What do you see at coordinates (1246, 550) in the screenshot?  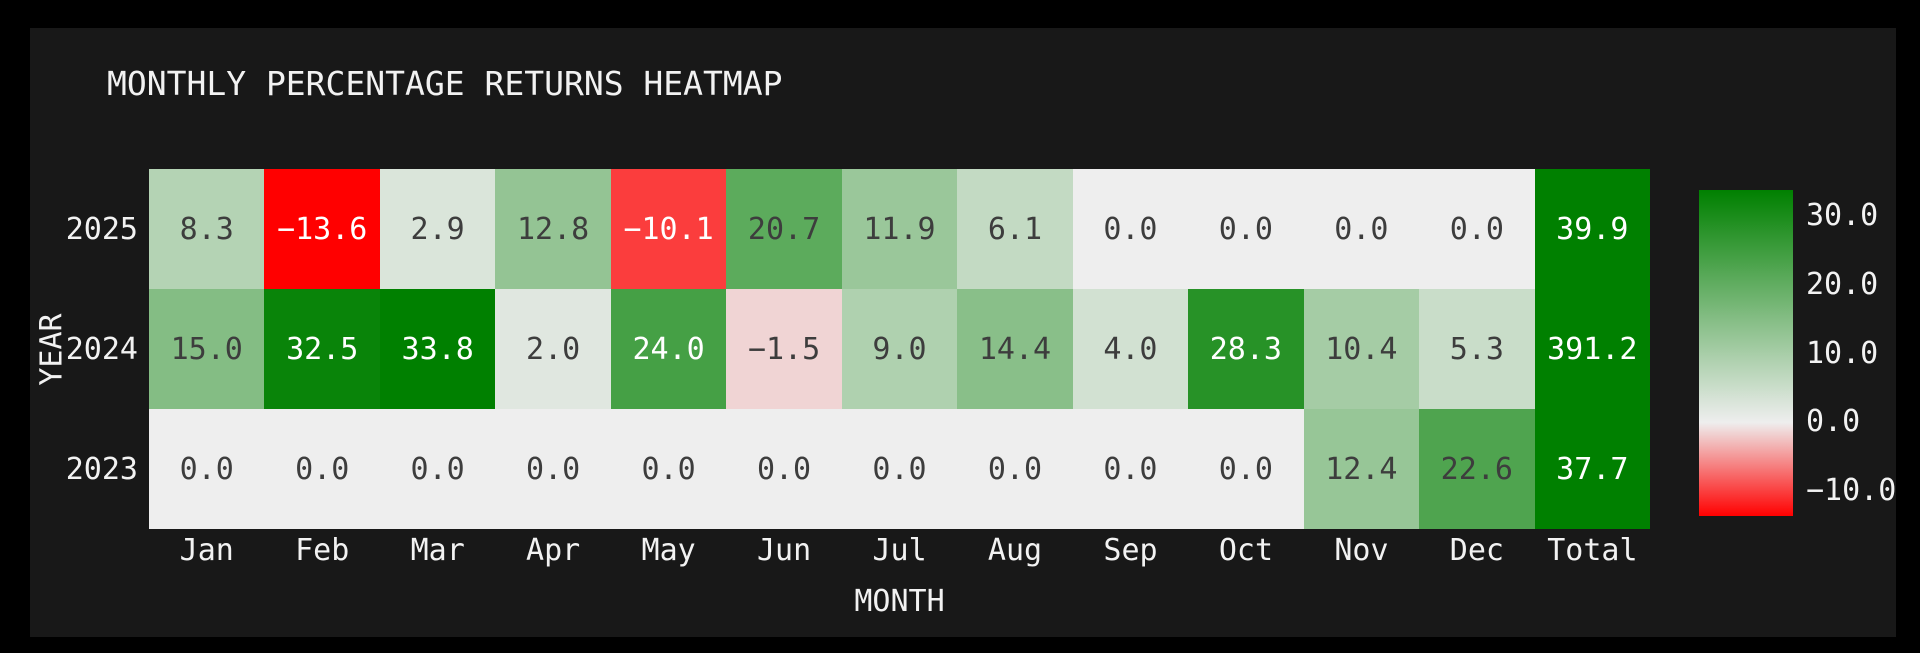 I see `x-tick-label: Oct` at bounding box center [1246, 550].